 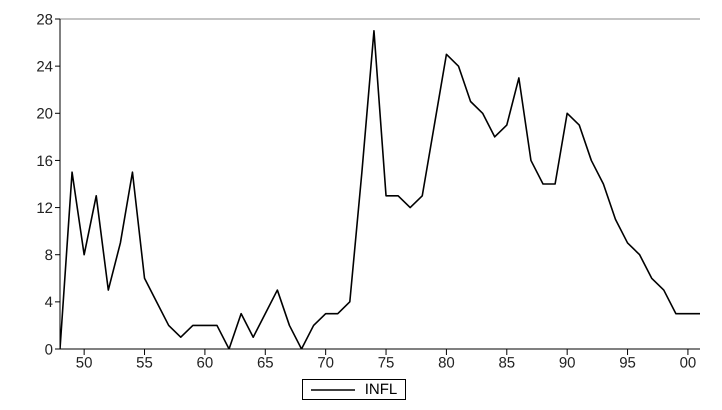 I want to click on x-tick-label: 60, so click(x=205, y=363).